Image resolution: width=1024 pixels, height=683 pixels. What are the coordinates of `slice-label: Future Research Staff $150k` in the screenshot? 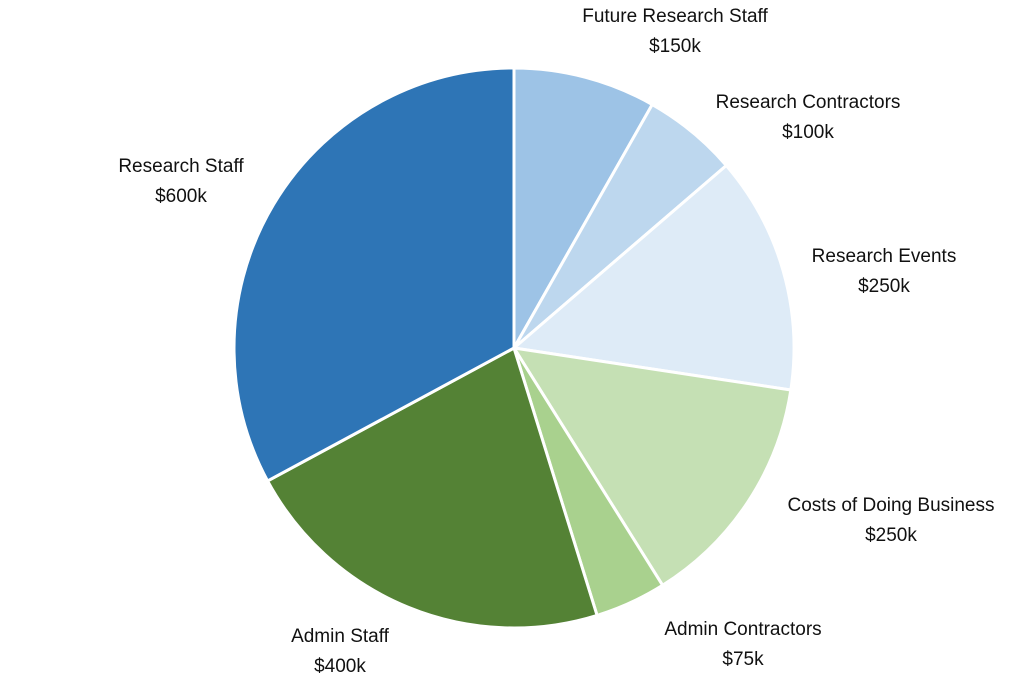 It's located at (675, 32).